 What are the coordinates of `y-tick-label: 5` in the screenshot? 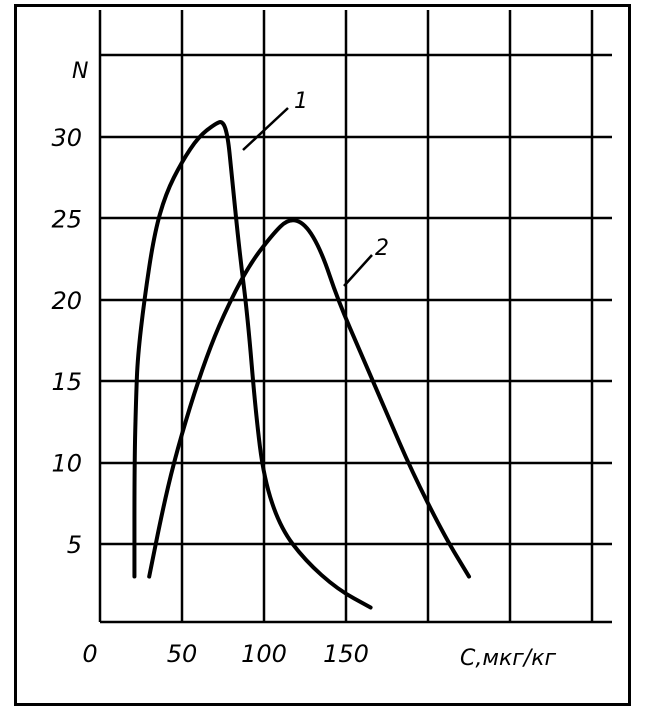 It's located at (74, 545).